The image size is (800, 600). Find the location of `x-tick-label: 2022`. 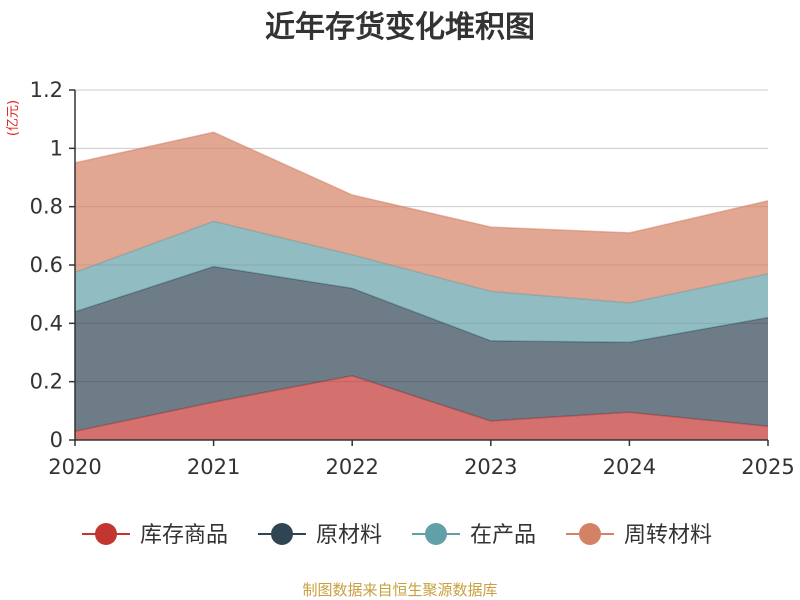

x-tick-label: 2022 is located at coordinates (351, 467).